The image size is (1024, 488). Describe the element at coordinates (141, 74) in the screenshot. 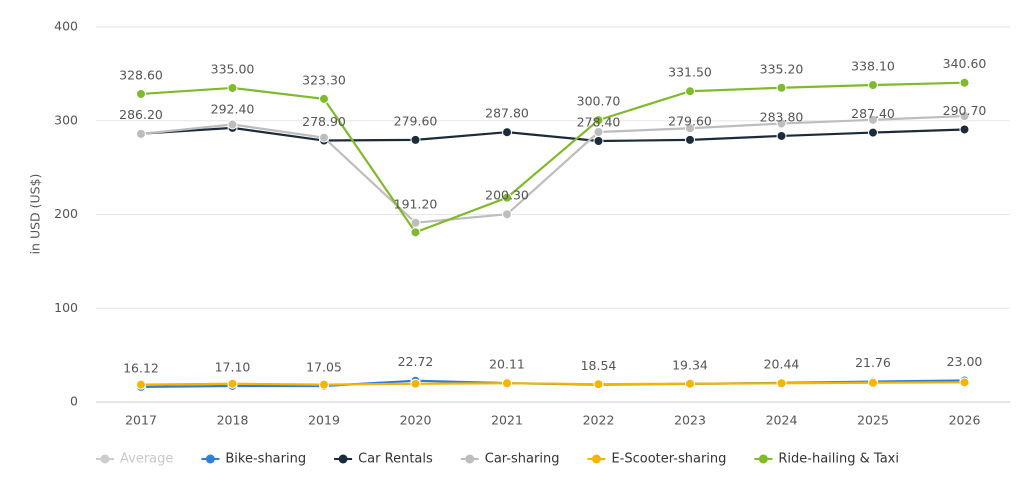

I see `data-label: 328.60` at that location.